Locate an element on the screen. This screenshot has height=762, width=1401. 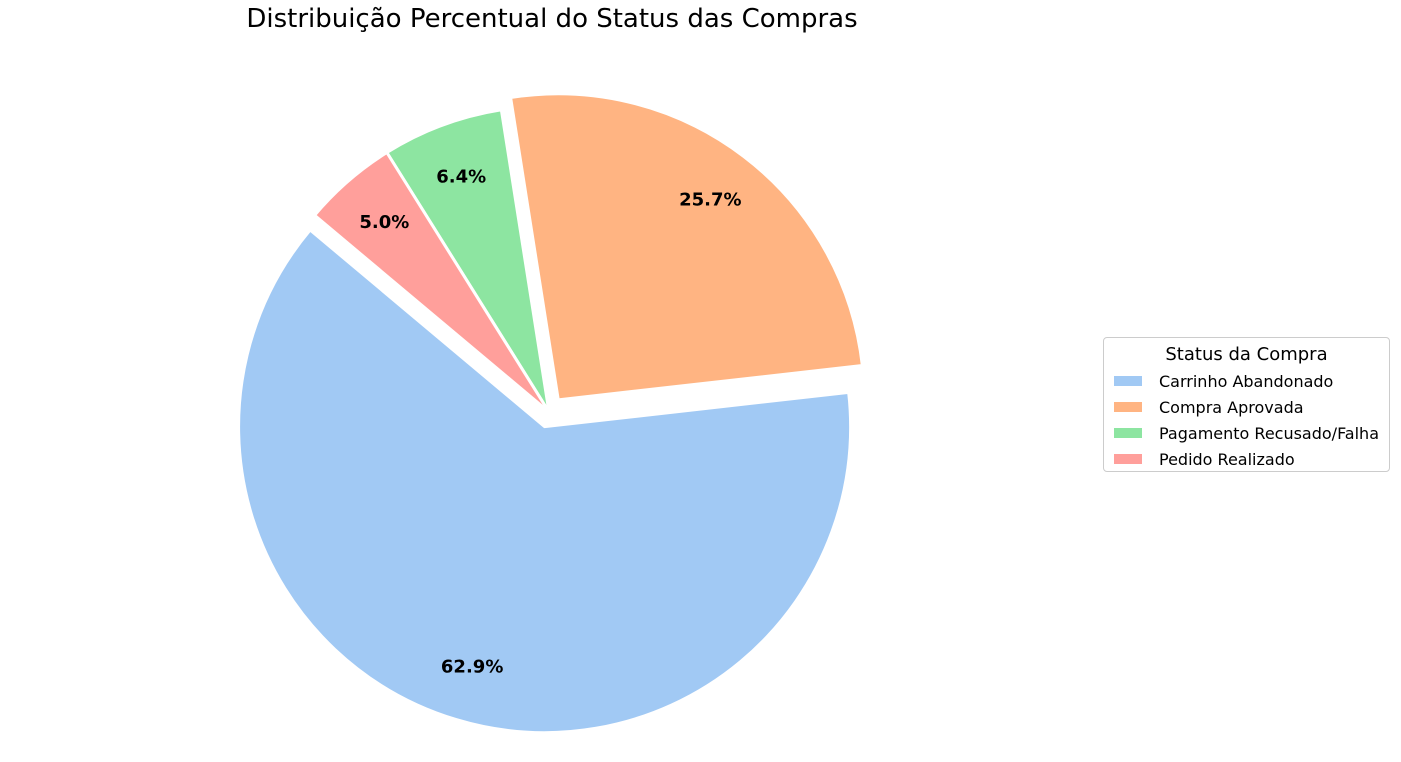
legend-title: Status da Compra is located at coordinates (1246, 354).